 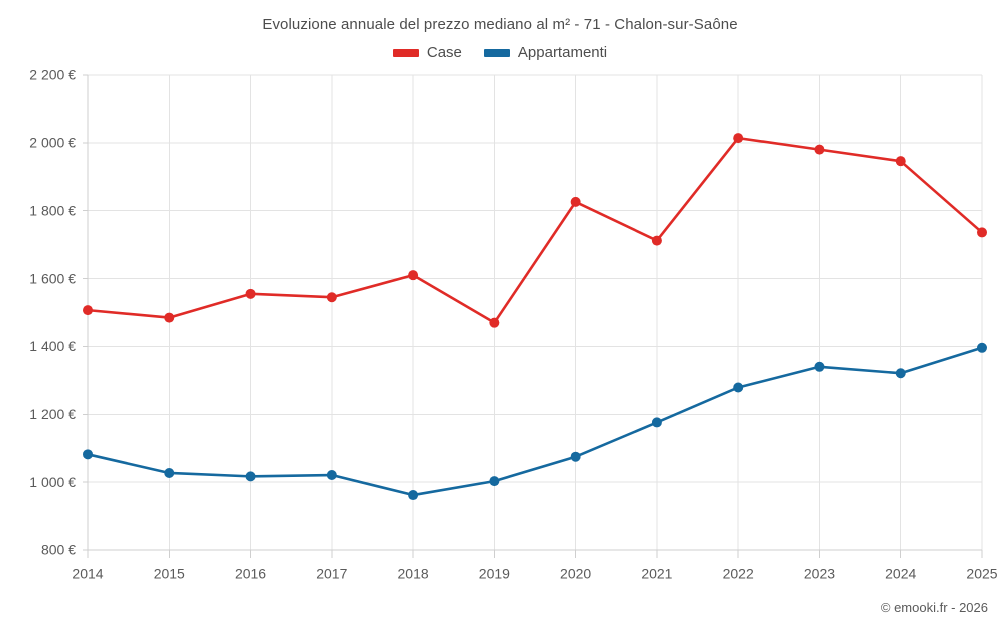 I want to click on chart-credit: © emooki.fr - 2026, so click(x=934, y=607).